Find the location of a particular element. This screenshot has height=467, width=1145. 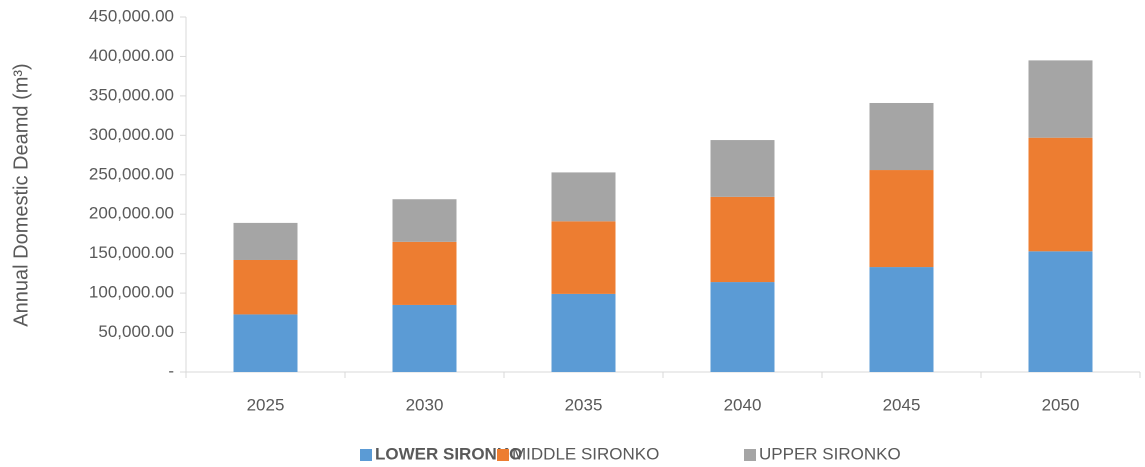

y-tick-label: - is located at coordinates (171, 370).